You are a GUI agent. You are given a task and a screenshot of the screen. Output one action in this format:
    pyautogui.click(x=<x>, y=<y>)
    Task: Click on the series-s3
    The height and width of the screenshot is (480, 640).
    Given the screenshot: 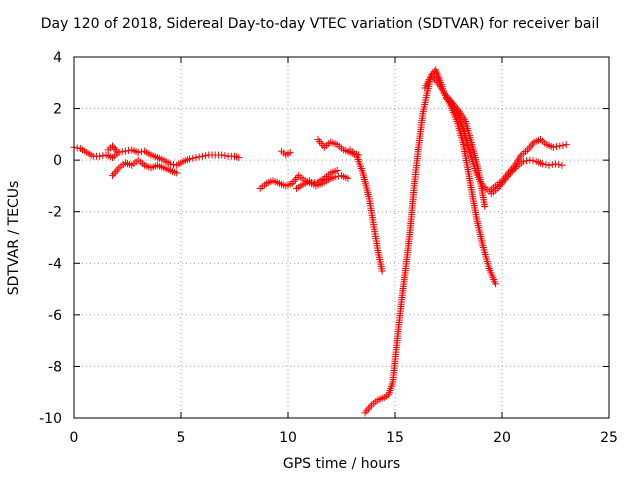 What is the action you would take?
    pyautogui.click(x=112, y=148)
    